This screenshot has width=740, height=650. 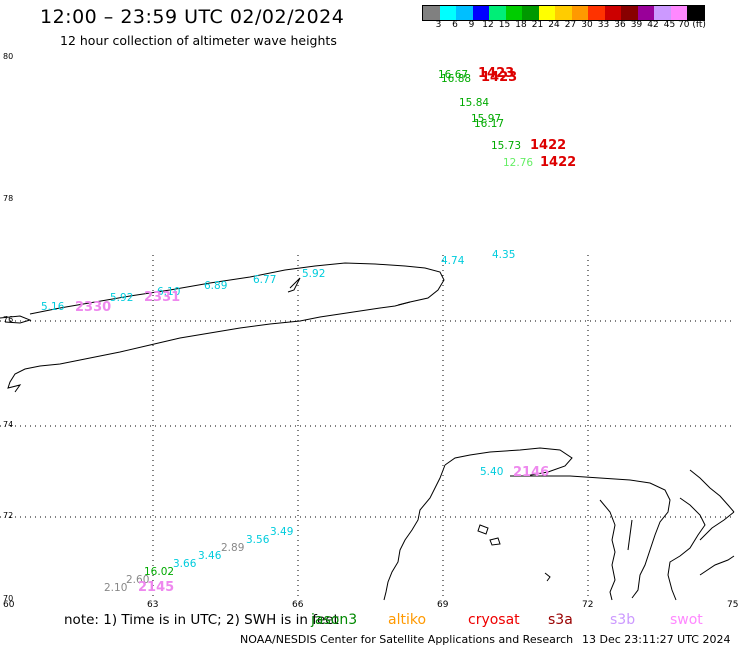 What do you see at coordinates (733, 605) in the screenshot?
I see `lon-label: 75` at bounding box center [733, 605].